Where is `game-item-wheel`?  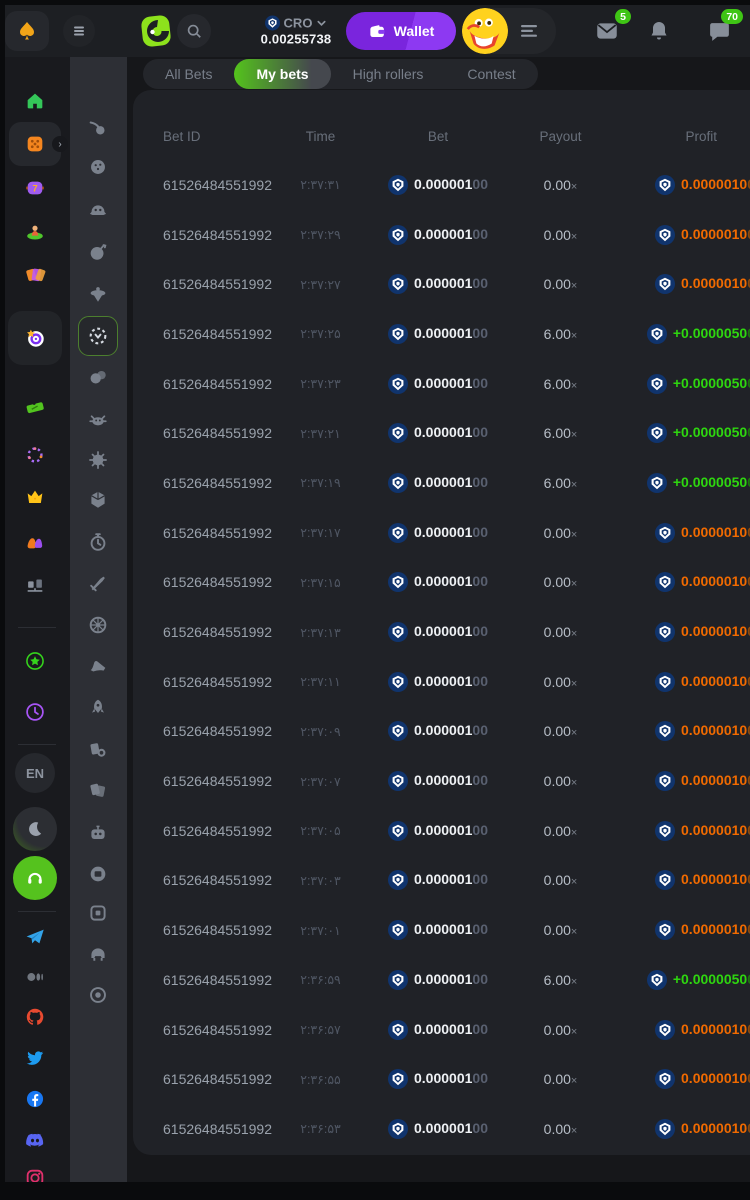
game-item-wheel is located at coordinates (98, 625).